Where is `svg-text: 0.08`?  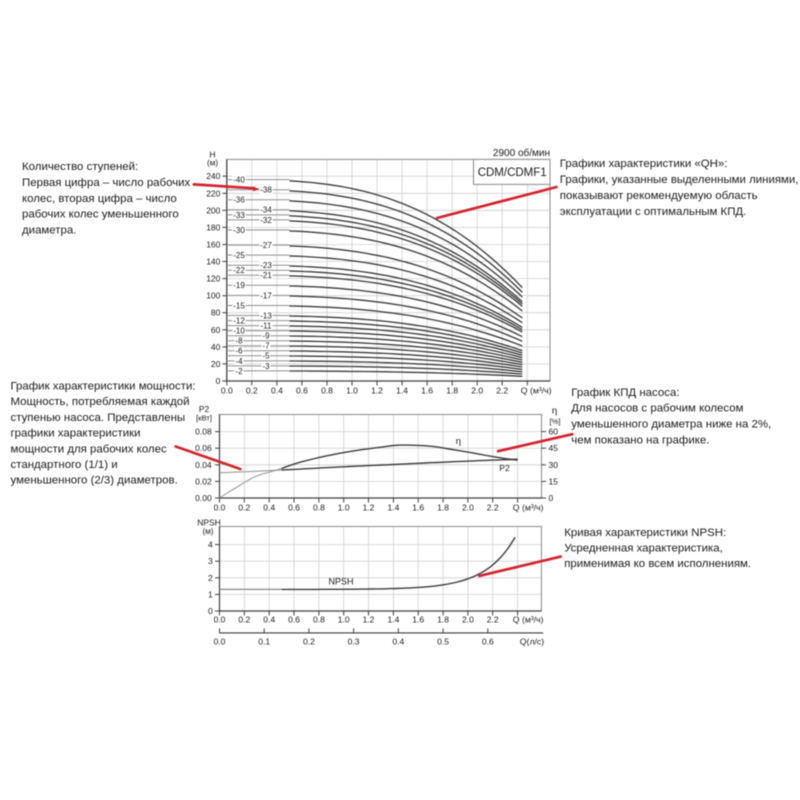 svg-text: 0.08 is located at coordinates (203, 432).